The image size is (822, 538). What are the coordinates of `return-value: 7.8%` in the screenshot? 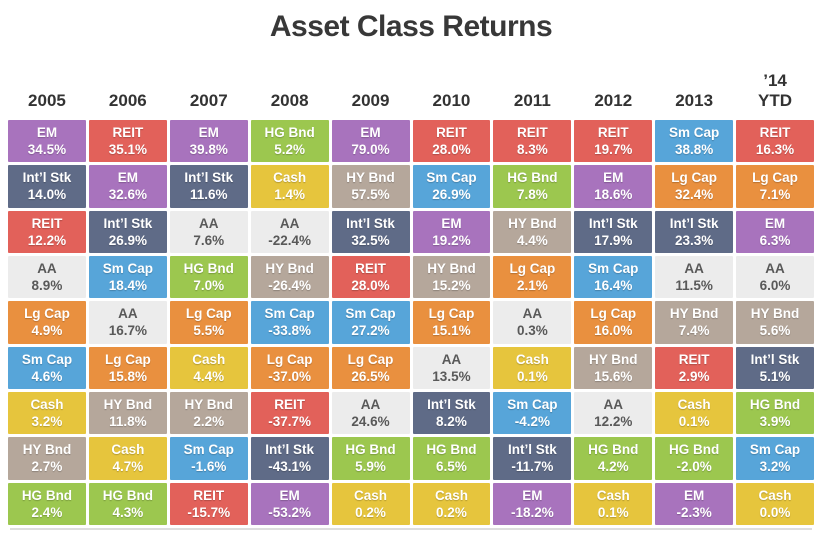 It's located at (532, 195).